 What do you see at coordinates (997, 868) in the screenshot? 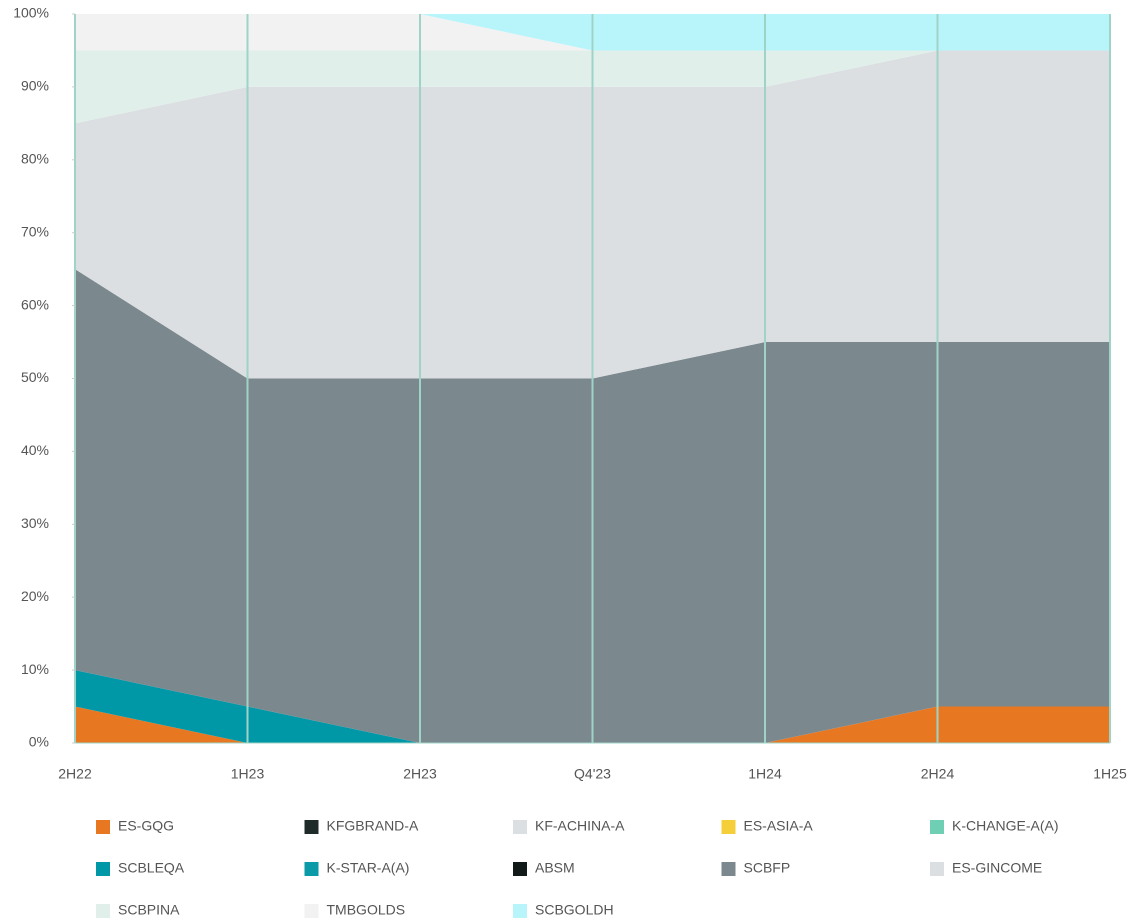
I see `legend-label: ES-GINCOME` at bounding box center [997, 868].